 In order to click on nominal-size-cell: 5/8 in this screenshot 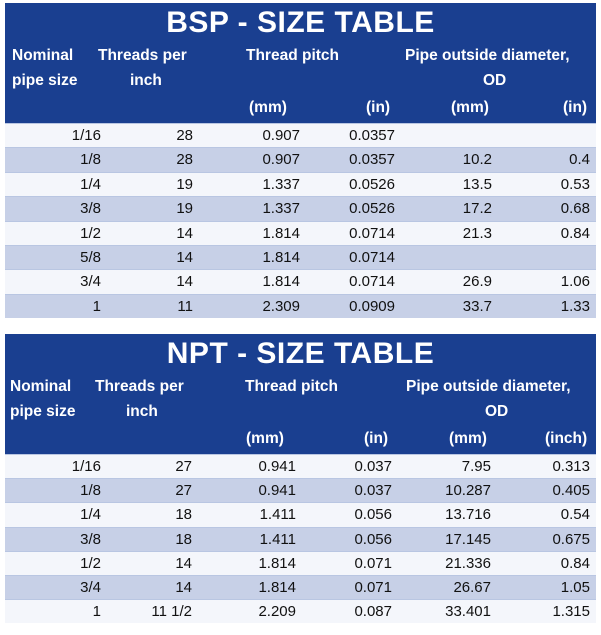, I will do `click(90, 257)`.